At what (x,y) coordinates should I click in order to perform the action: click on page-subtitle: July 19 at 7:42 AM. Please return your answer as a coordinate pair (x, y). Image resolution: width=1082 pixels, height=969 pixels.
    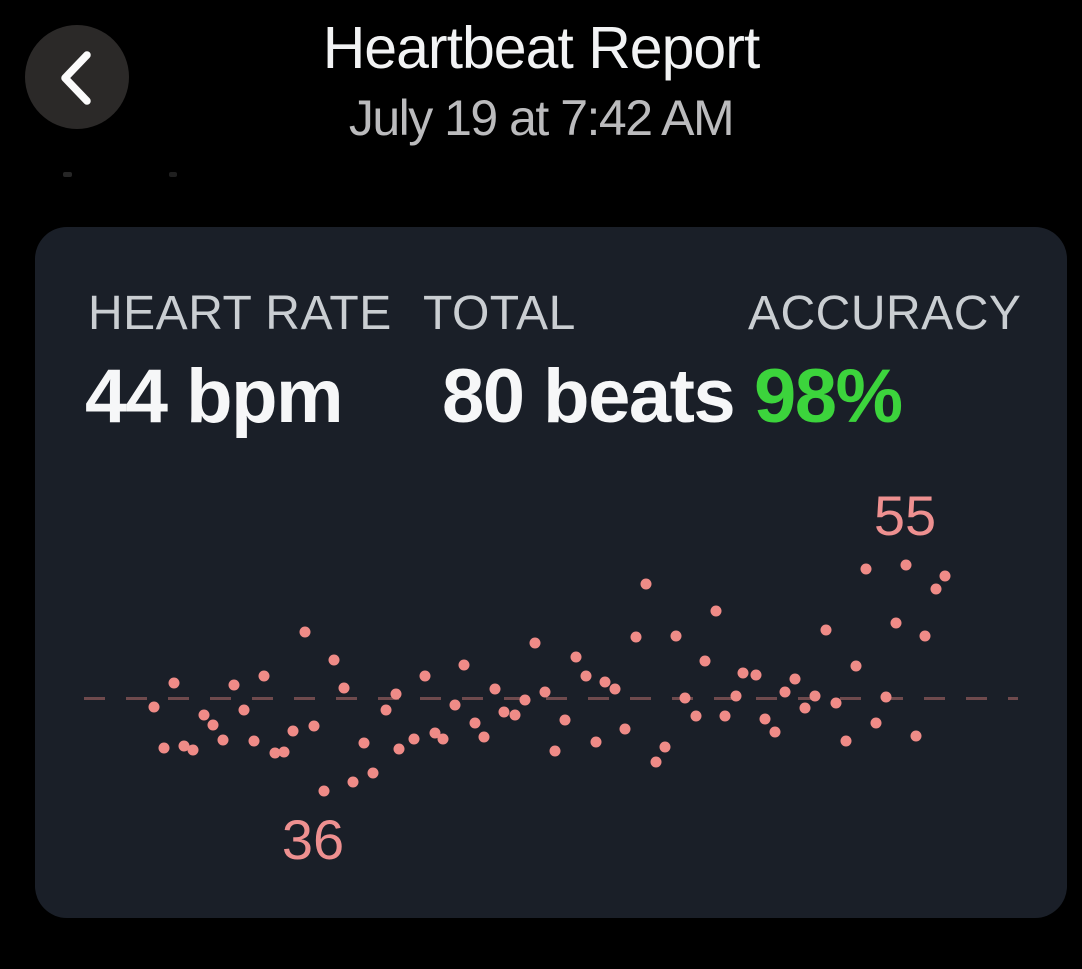
    Looking at the image, I should click on (541, 118).